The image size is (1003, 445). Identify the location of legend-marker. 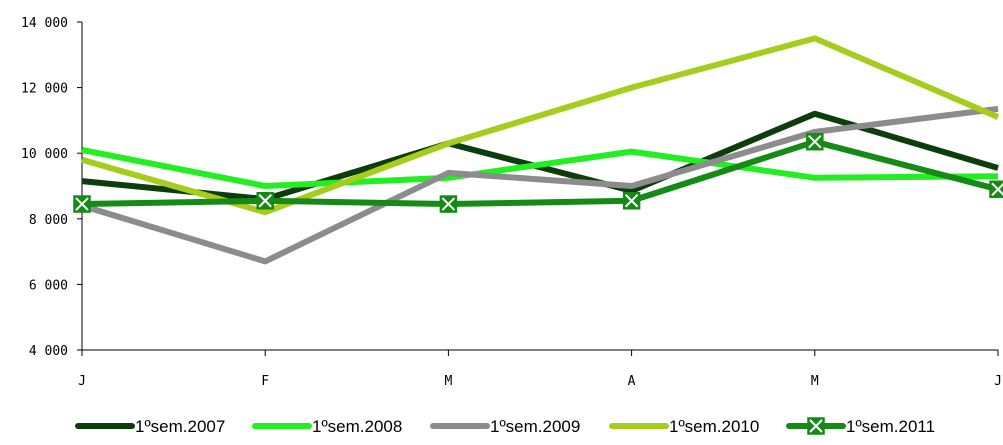
(816, 426).